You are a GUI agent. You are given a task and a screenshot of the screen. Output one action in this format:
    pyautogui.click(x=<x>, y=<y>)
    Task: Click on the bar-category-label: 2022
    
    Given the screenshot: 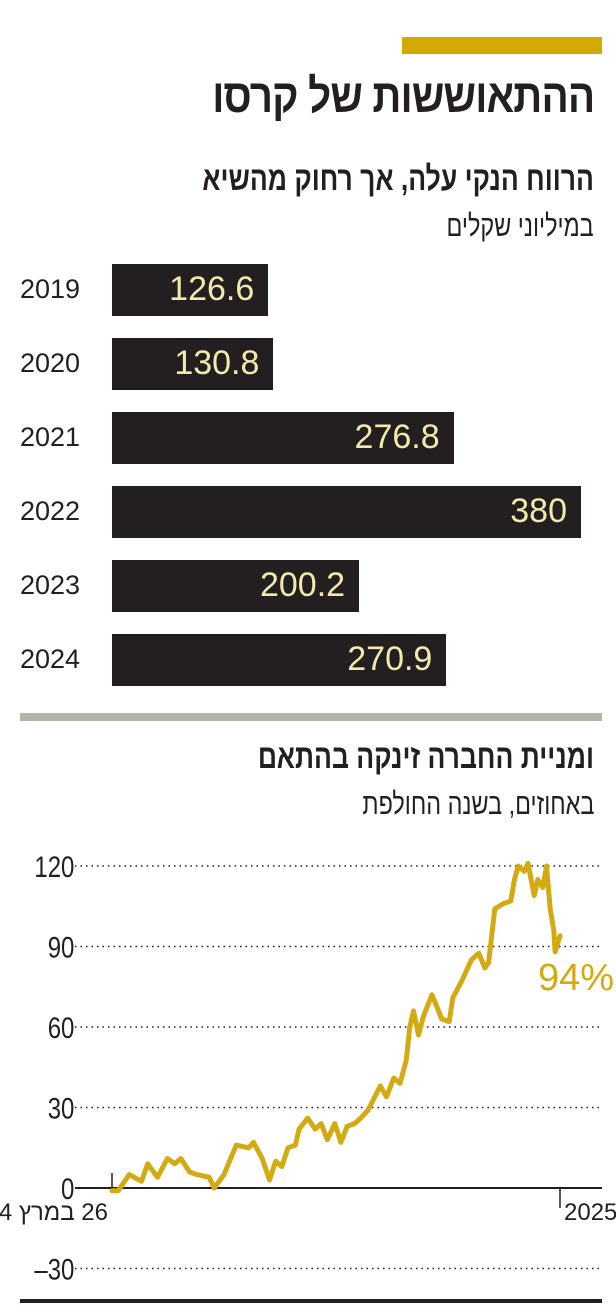 What is the action you would take?
    pyautogui.click(x=50, y=511)
    